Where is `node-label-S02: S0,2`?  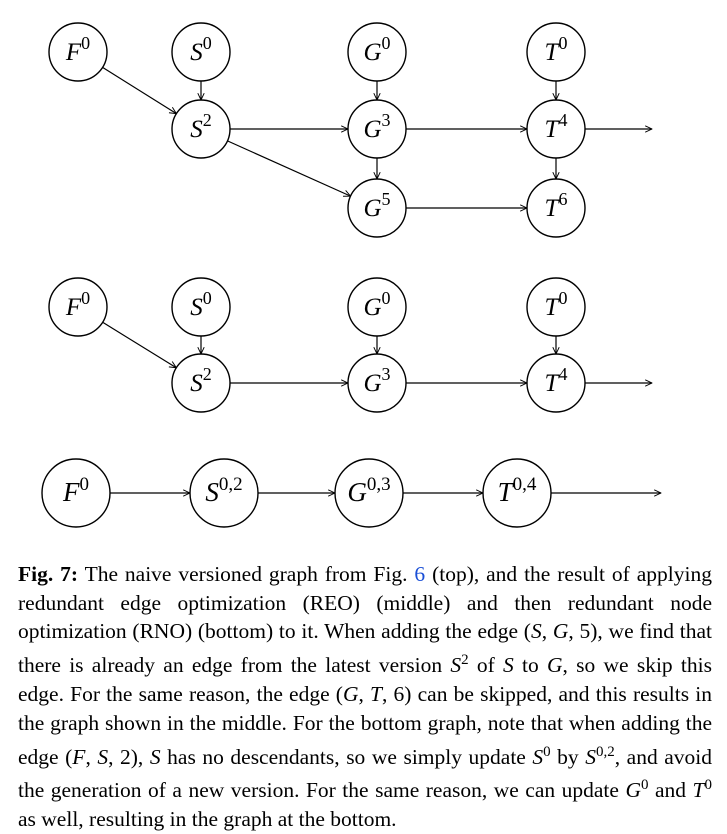
node-label-S02: S0,2 is located at coordinates (223, 490).